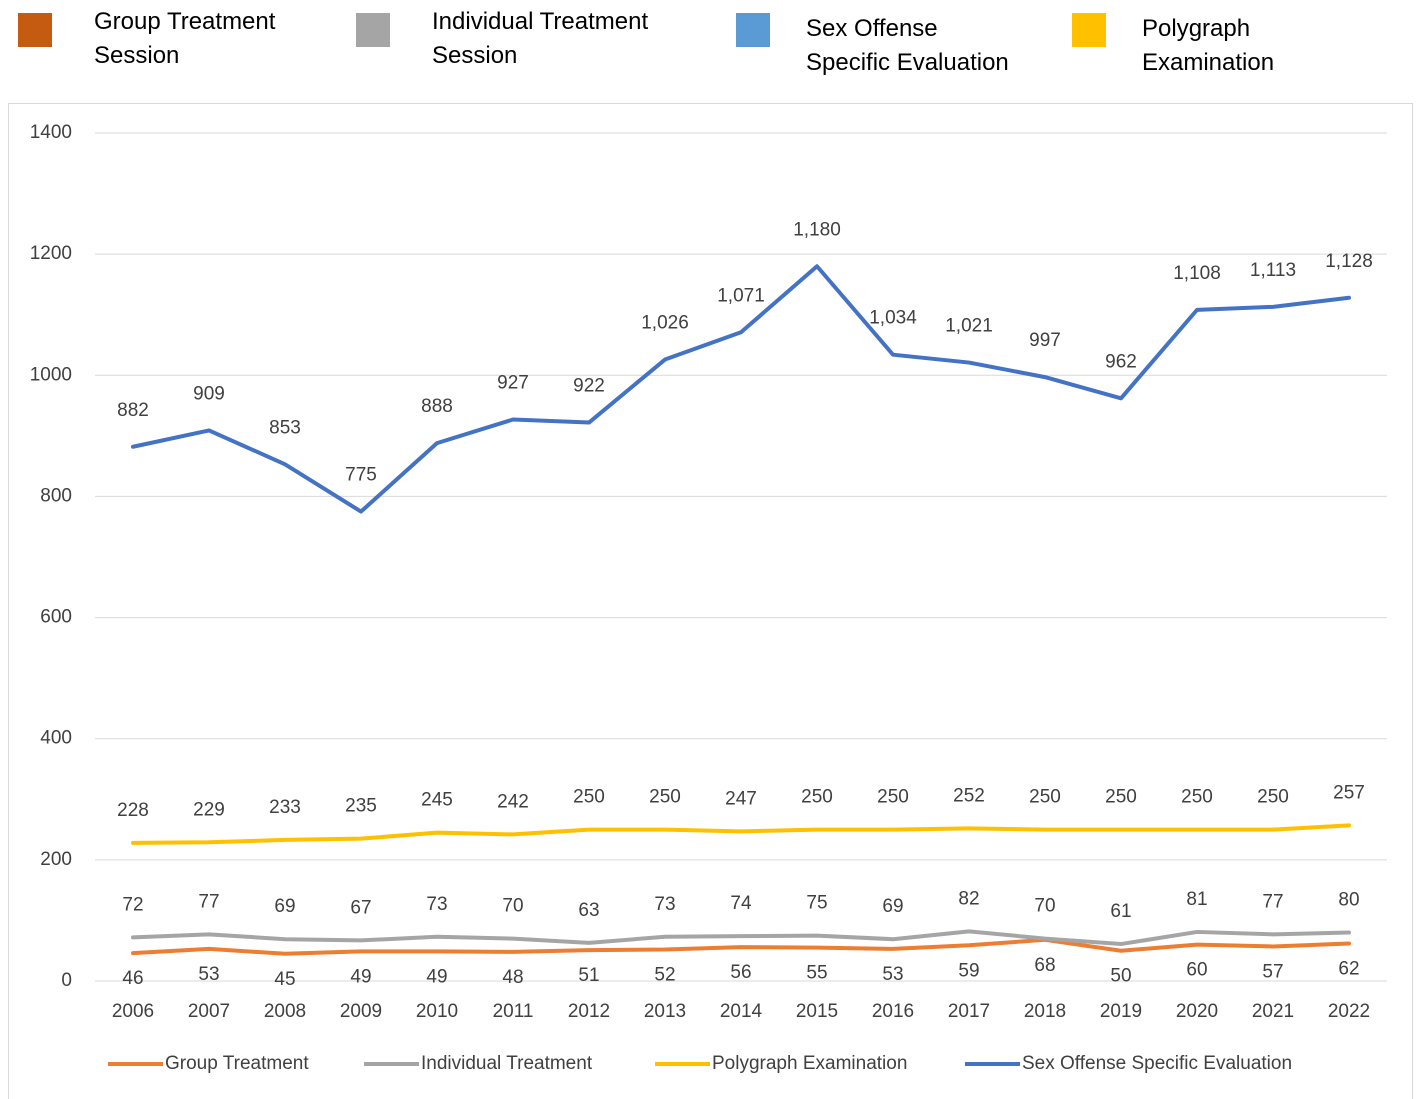  I want to click on data-label: 247, so click(741, 798).